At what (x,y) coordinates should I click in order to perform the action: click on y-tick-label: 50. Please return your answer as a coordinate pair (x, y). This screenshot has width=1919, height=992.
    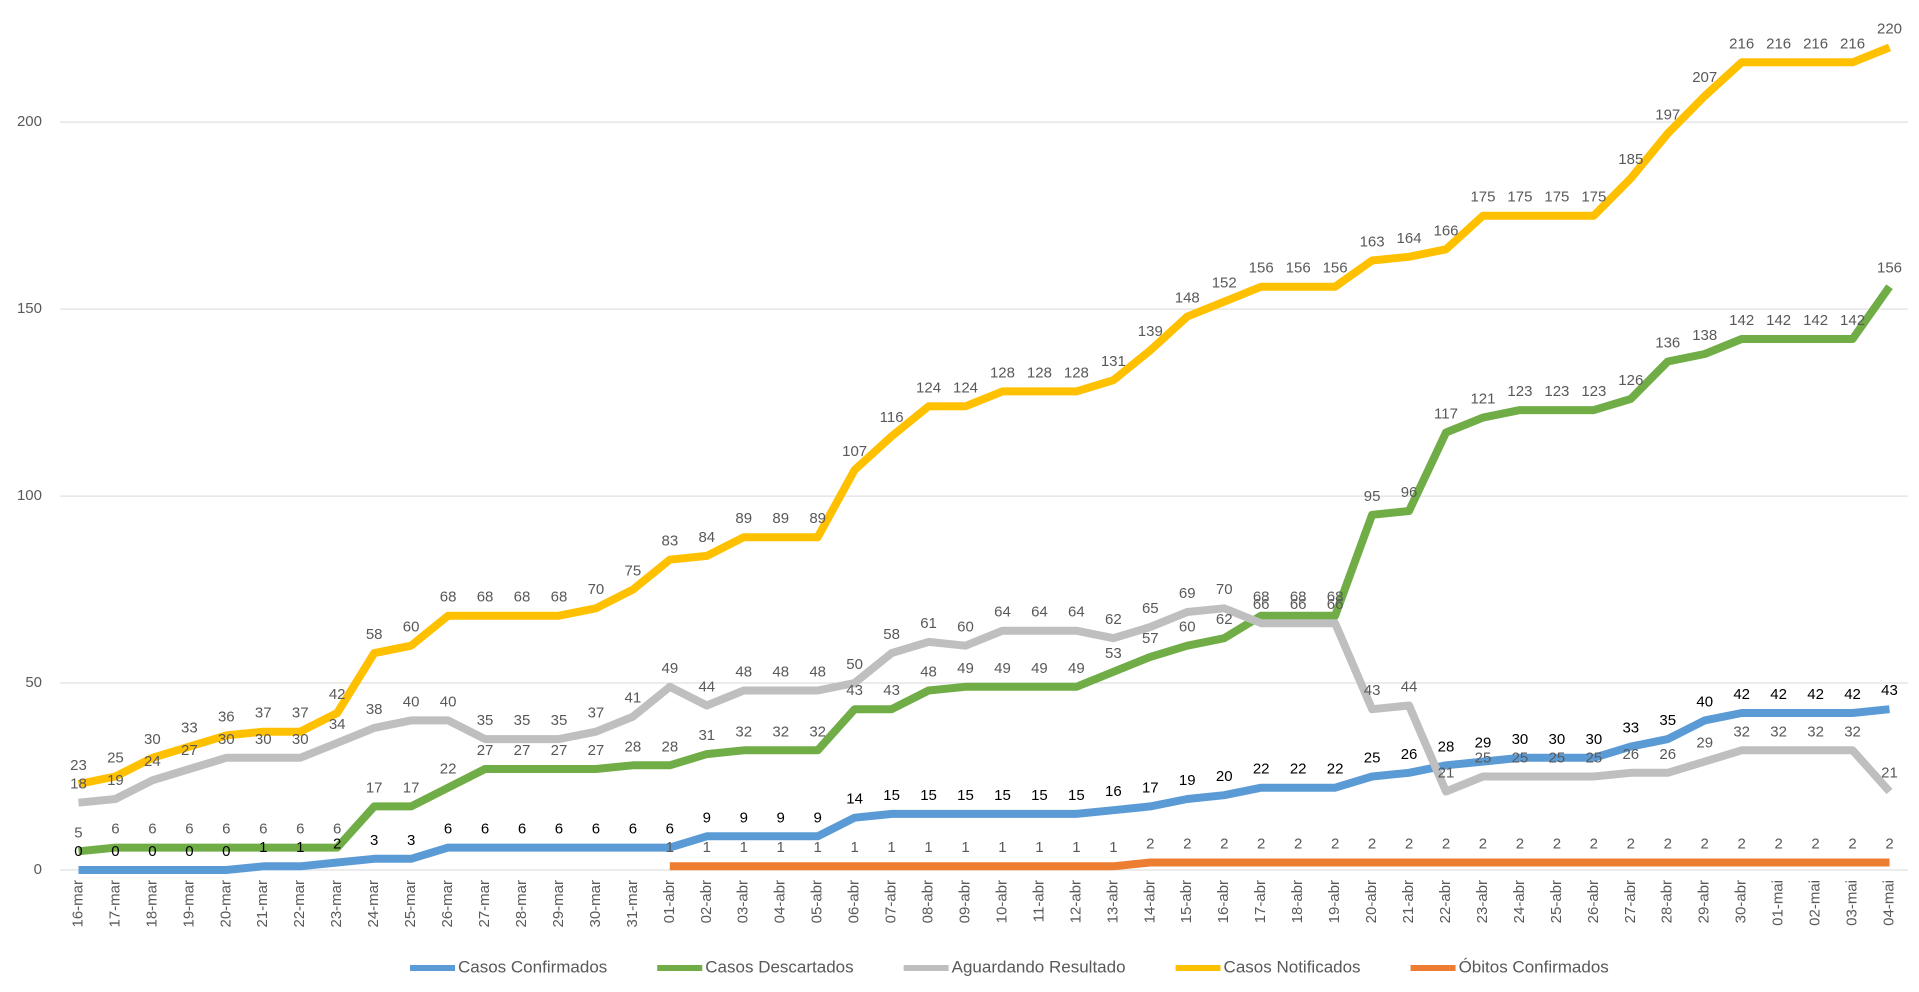
    Looking at the image, I should click on (33, 682).